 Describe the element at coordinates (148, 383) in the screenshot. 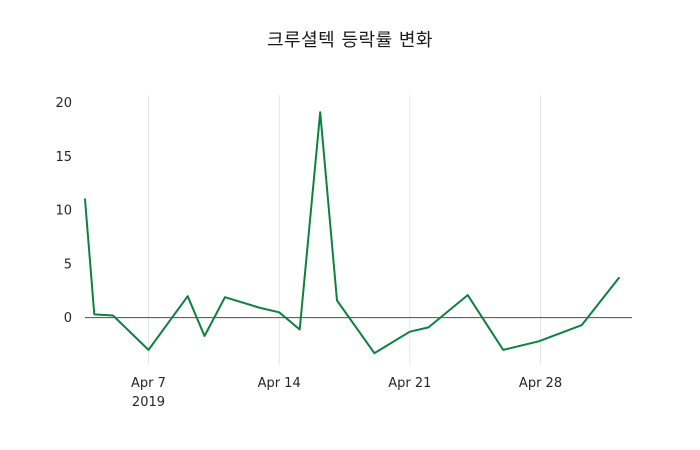

I see `x-tick-label: Apr 7` at that location.